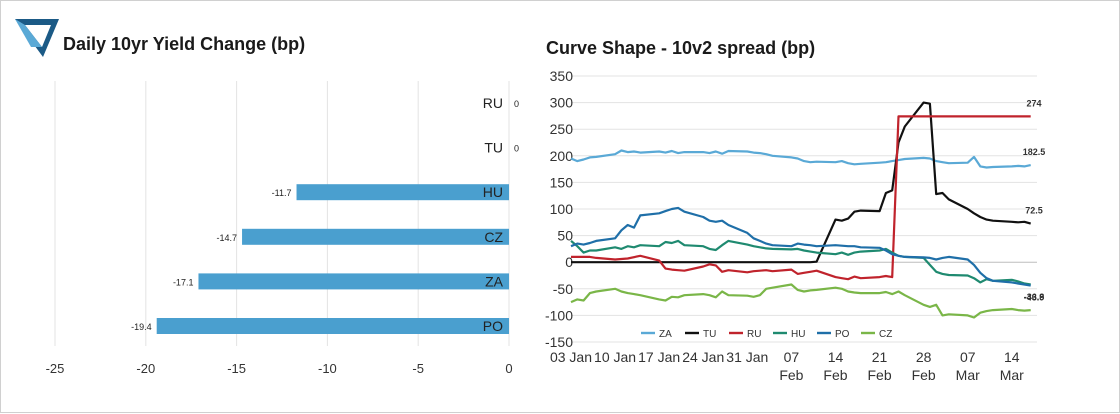 The image size is (1120, 414). I want to click on bar-category-label: HU, so click(493, 192).